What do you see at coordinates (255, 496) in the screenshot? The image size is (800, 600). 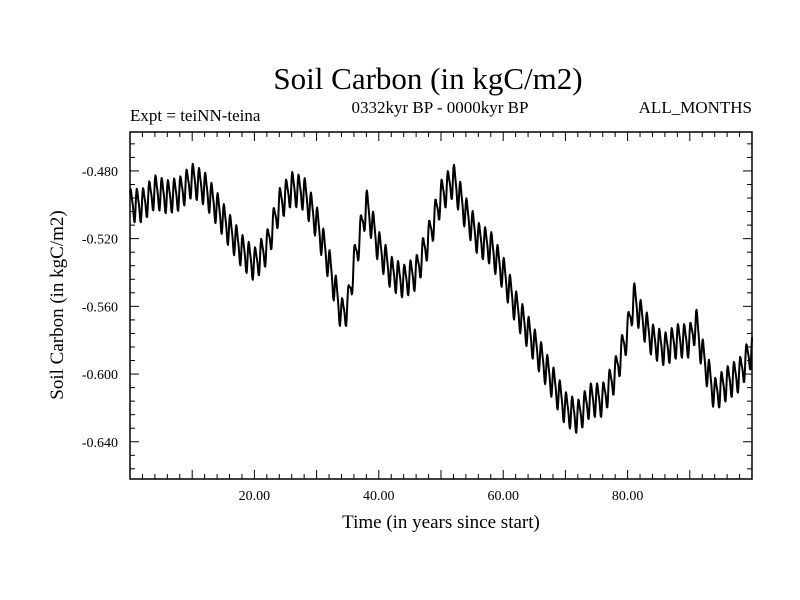 I see `x-tick-label: 20.00` at bounding box center [255, 496].